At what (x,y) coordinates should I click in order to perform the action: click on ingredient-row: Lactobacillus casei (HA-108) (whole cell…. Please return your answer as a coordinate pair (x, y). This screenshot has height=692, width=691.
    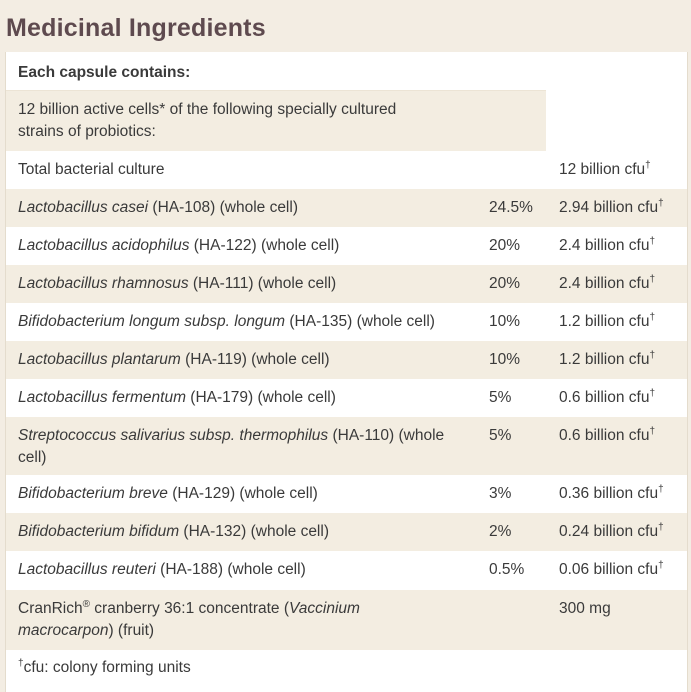
    Looking at the image, I should click on (346, 208).